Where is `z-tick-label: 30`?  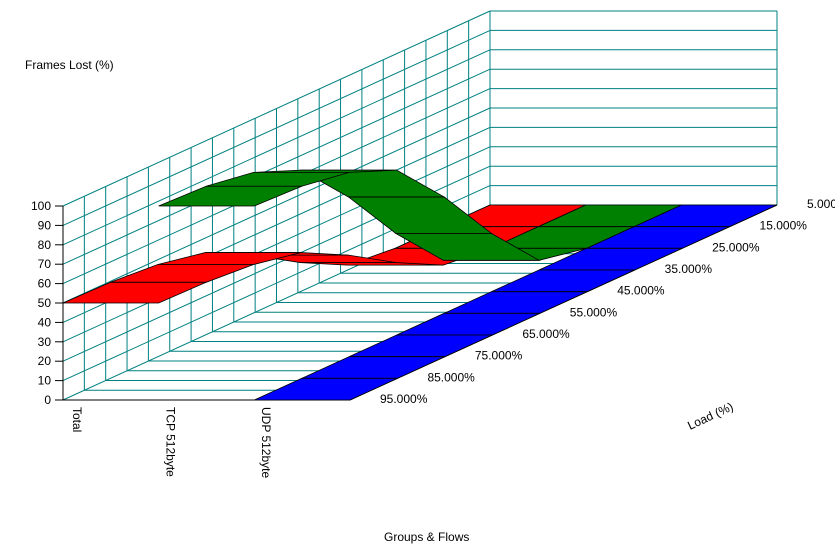 z-tick-label: 30 is located at coordinates (45, 342).